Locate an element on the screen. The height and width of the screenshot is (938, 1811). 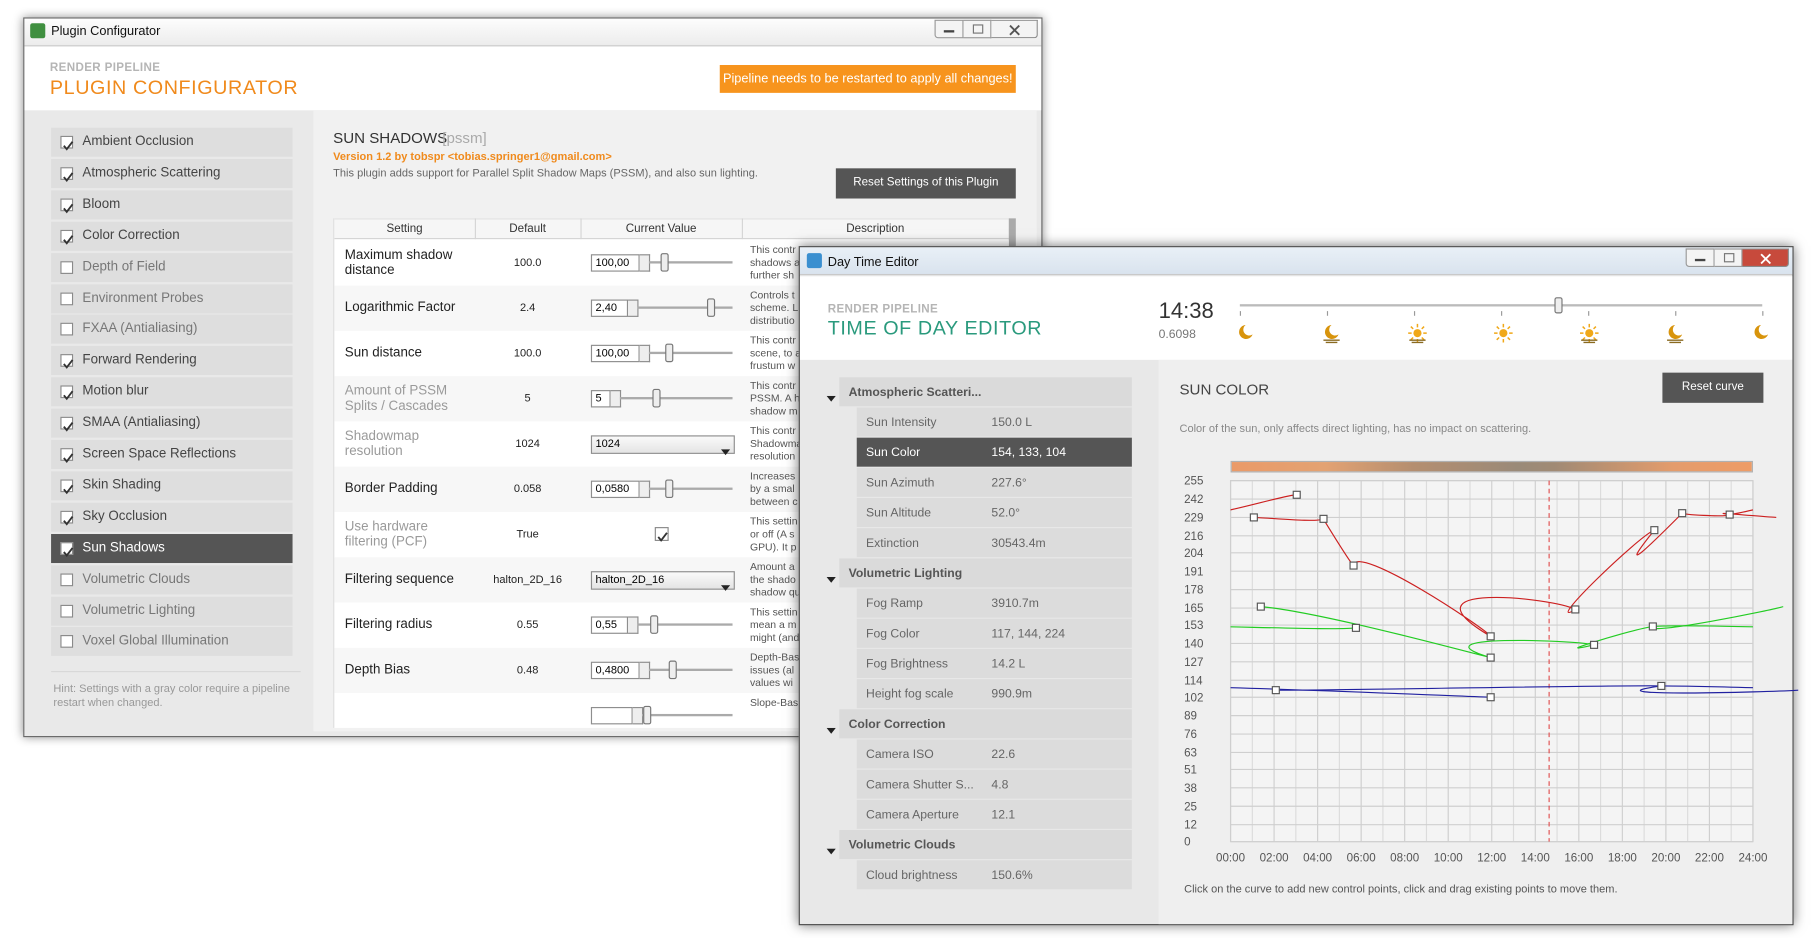
sun is located at coordinates (1417, 333).